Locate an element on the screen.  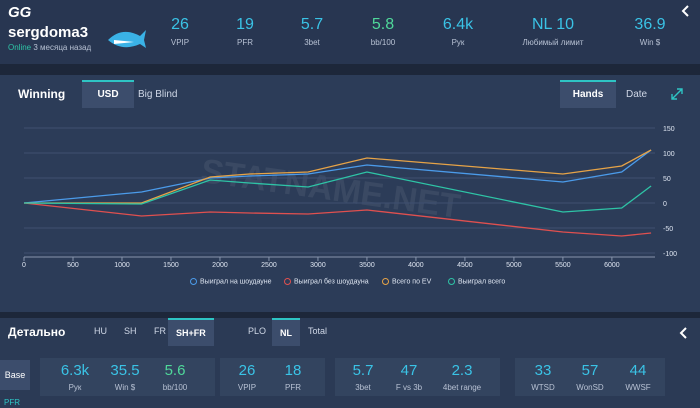
legend-label: Выиграл без шоудауна is located at coordinates (331, 282).